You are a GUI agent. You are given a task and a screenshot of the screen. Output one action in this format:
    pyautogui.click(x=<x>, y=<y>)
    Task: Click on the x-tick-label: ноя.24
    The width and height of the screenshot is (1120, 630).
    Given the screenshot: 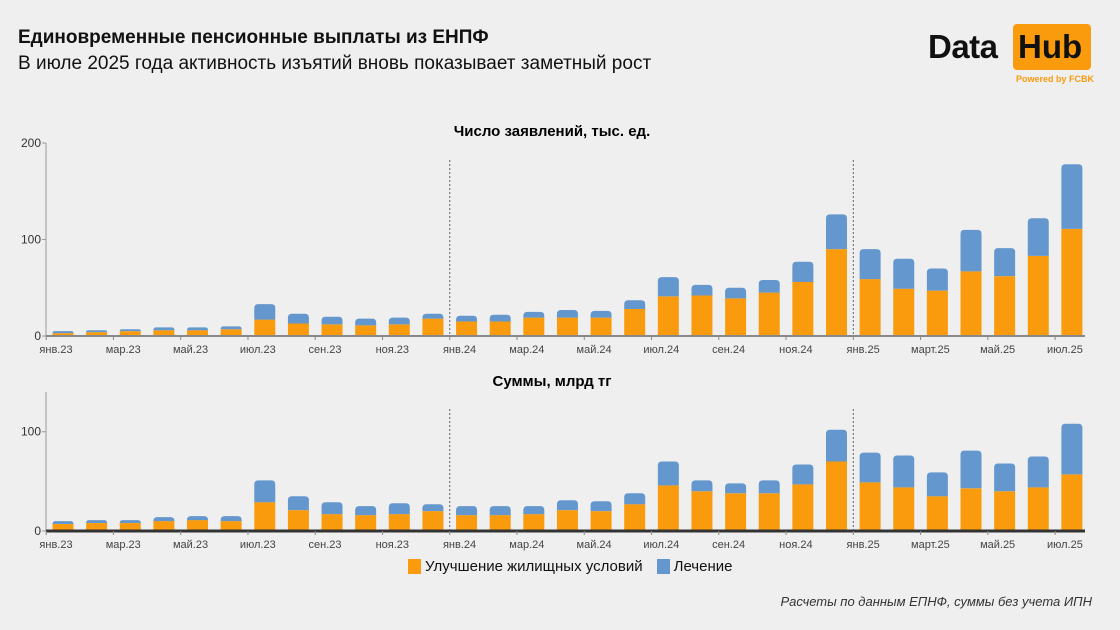 What is the action you would take?
    pyautogui.click(x=795, y=350)
    